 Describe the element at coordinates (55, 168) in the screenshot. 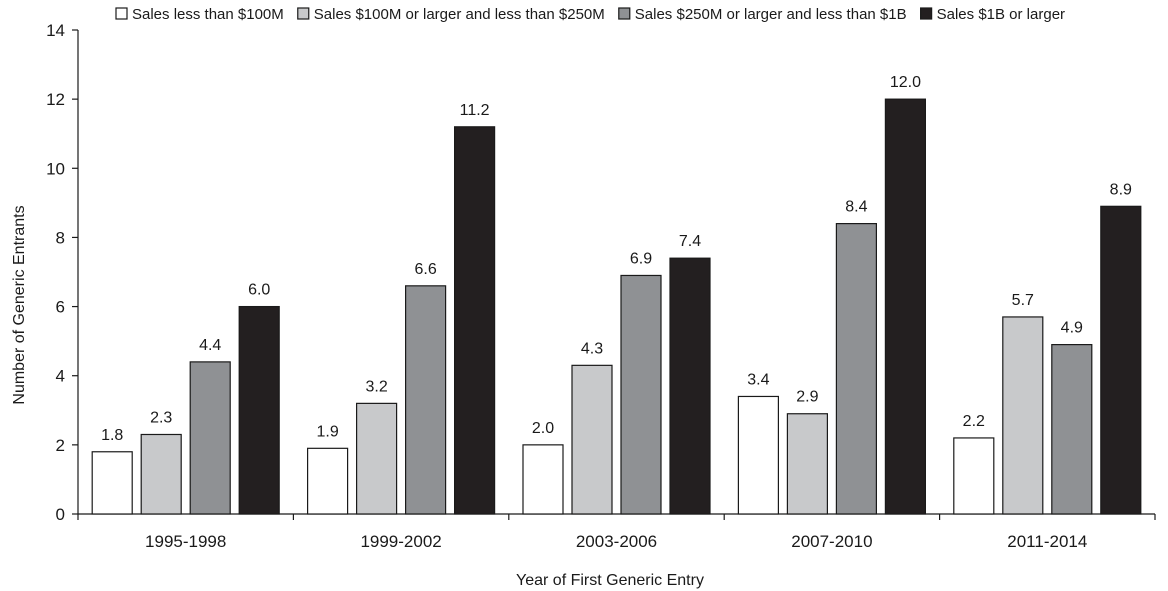

I see `y-tick-label: 10` at that location.